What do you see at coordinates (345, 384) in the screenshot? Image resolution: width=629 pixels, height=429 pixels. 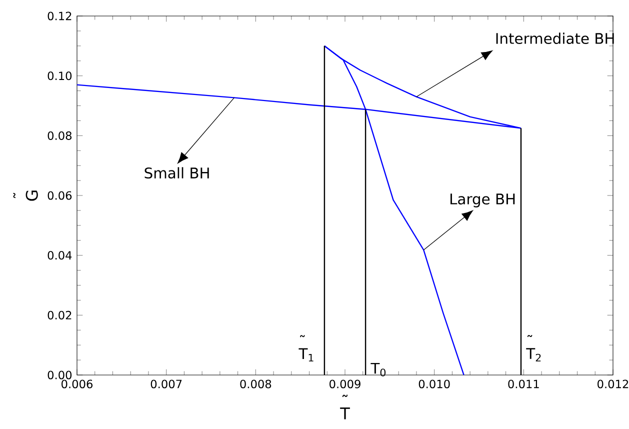 I see `x-tick-label: 0.009` at bounding box center [345, 384].